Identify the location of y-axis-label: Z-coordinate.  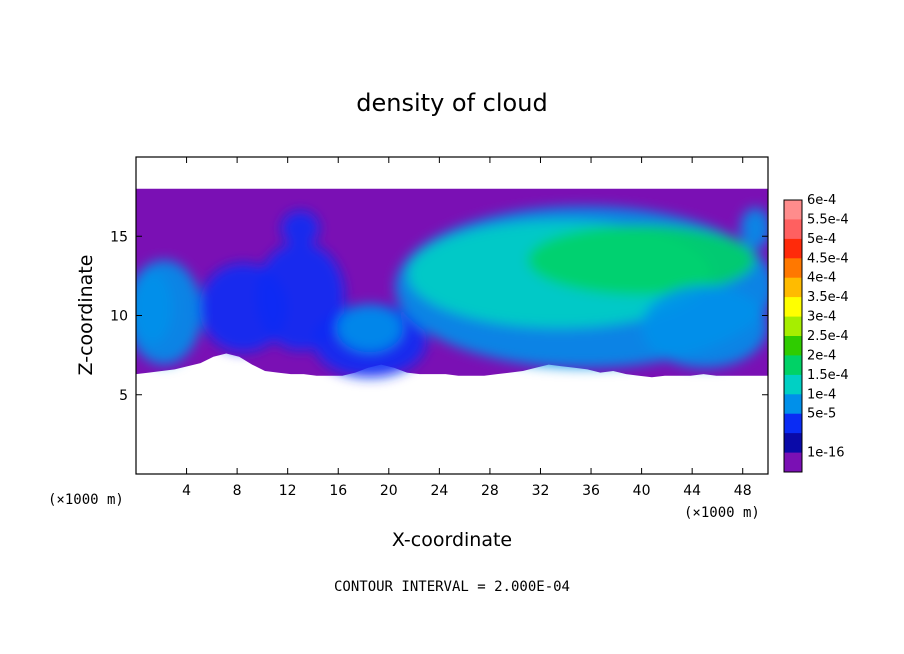
(86, 315).